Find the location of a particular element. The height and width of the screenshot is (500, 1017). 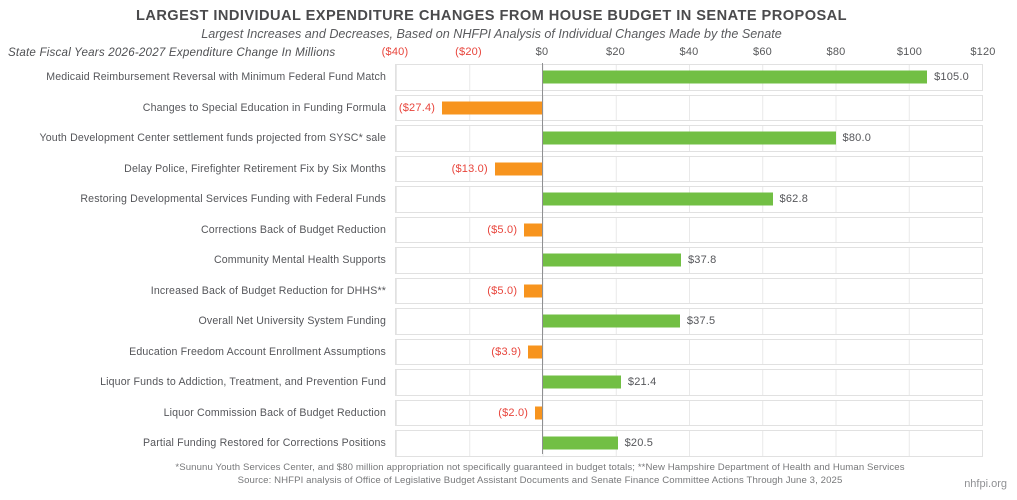

value-label: $80.0 is located at coordinates (857, 138).